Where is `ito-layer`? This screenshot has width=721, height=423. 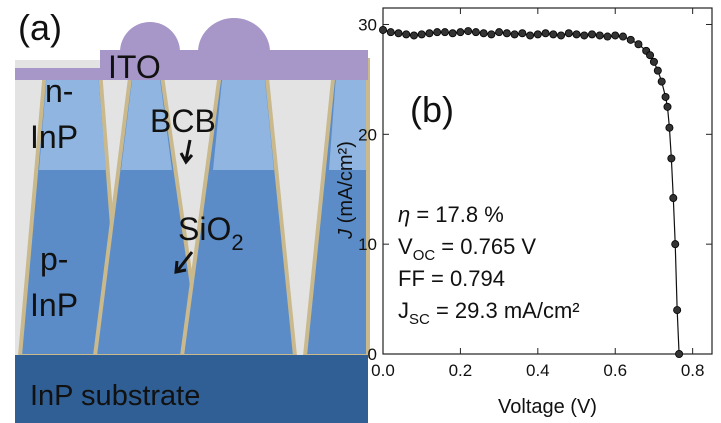
ito-layer is located at coordinates (191, 65).